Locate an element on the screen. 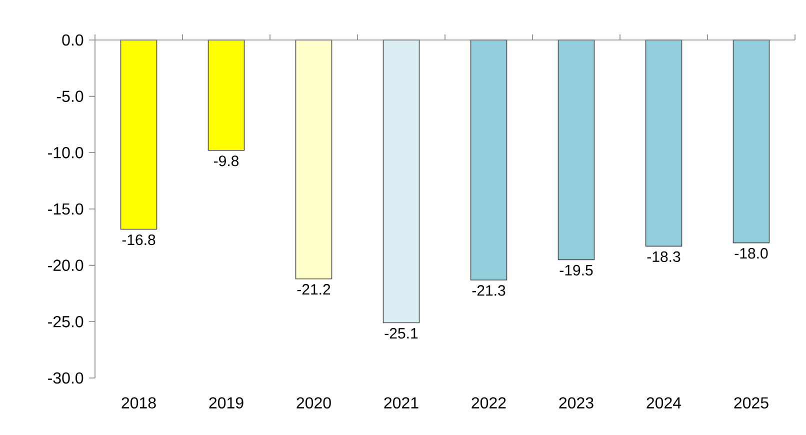 The height and width of the screenshot is (435, 806). y-tick-label: -5.0 is located at coordinates (70, 96).